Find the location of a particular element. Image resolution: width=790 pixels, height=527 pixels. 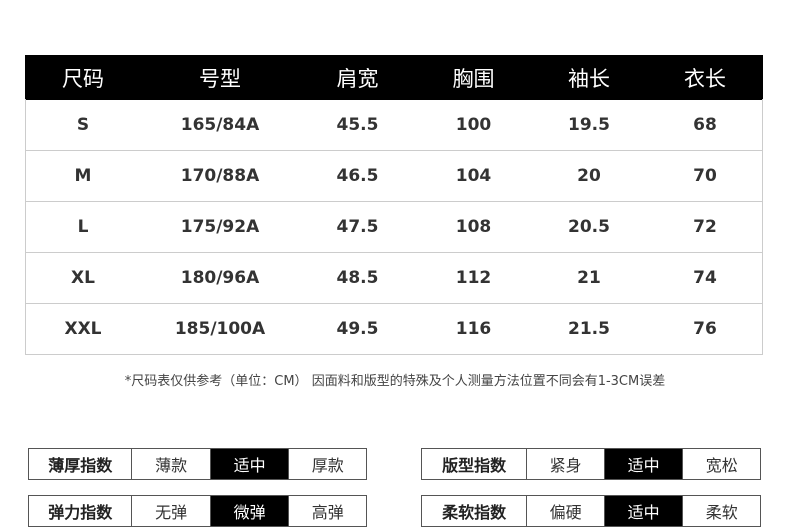

table-cell: 165/84A is located at coordinates (220, 125).